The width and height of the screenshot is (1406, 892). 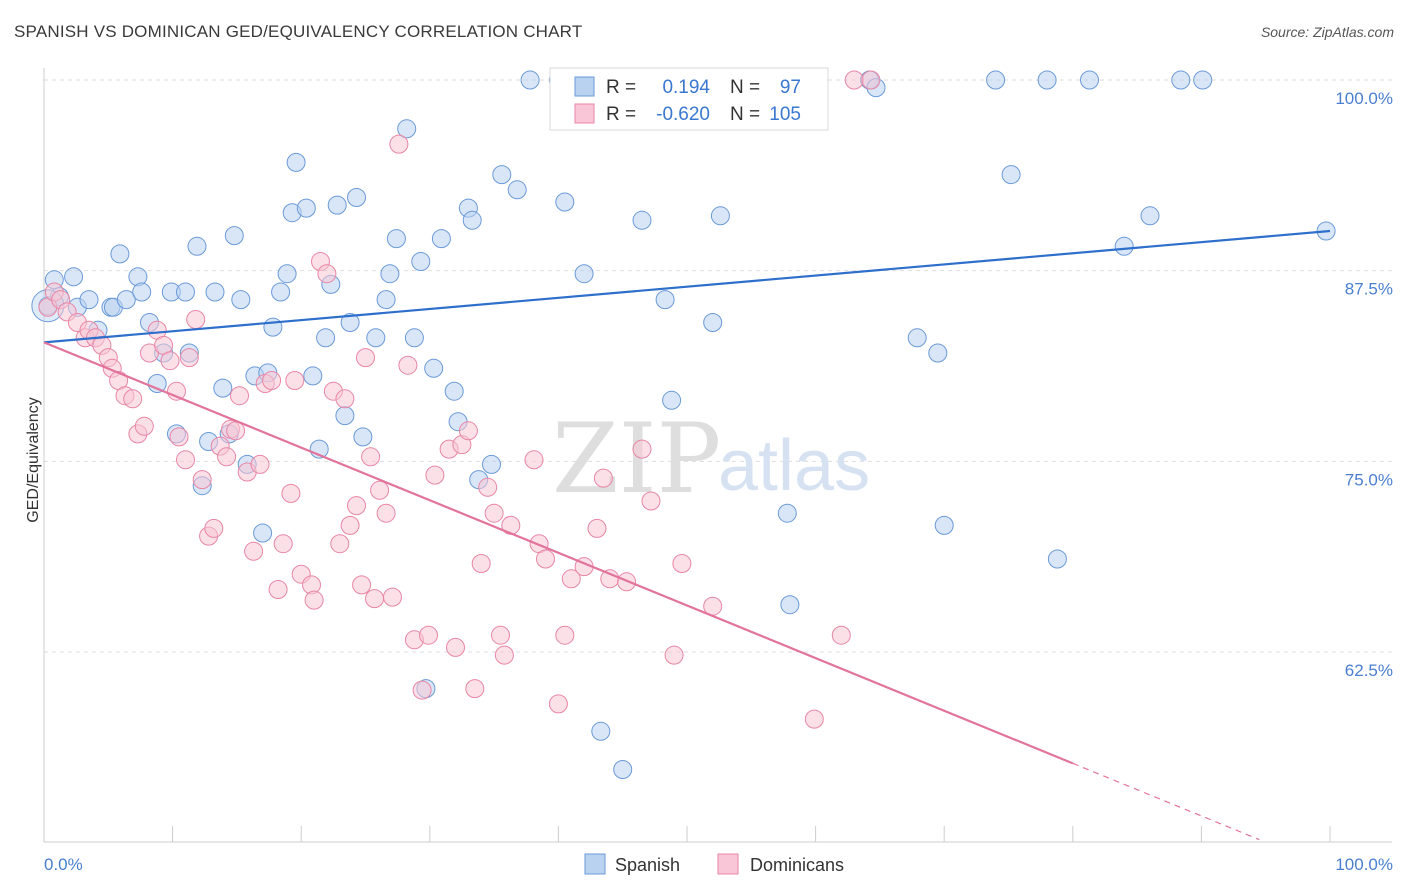 What do you see at coordinates (1364, 98) in the screenshot?
I see `y-tick-label-3: 100.0%` at bounding box center [1364, 98].